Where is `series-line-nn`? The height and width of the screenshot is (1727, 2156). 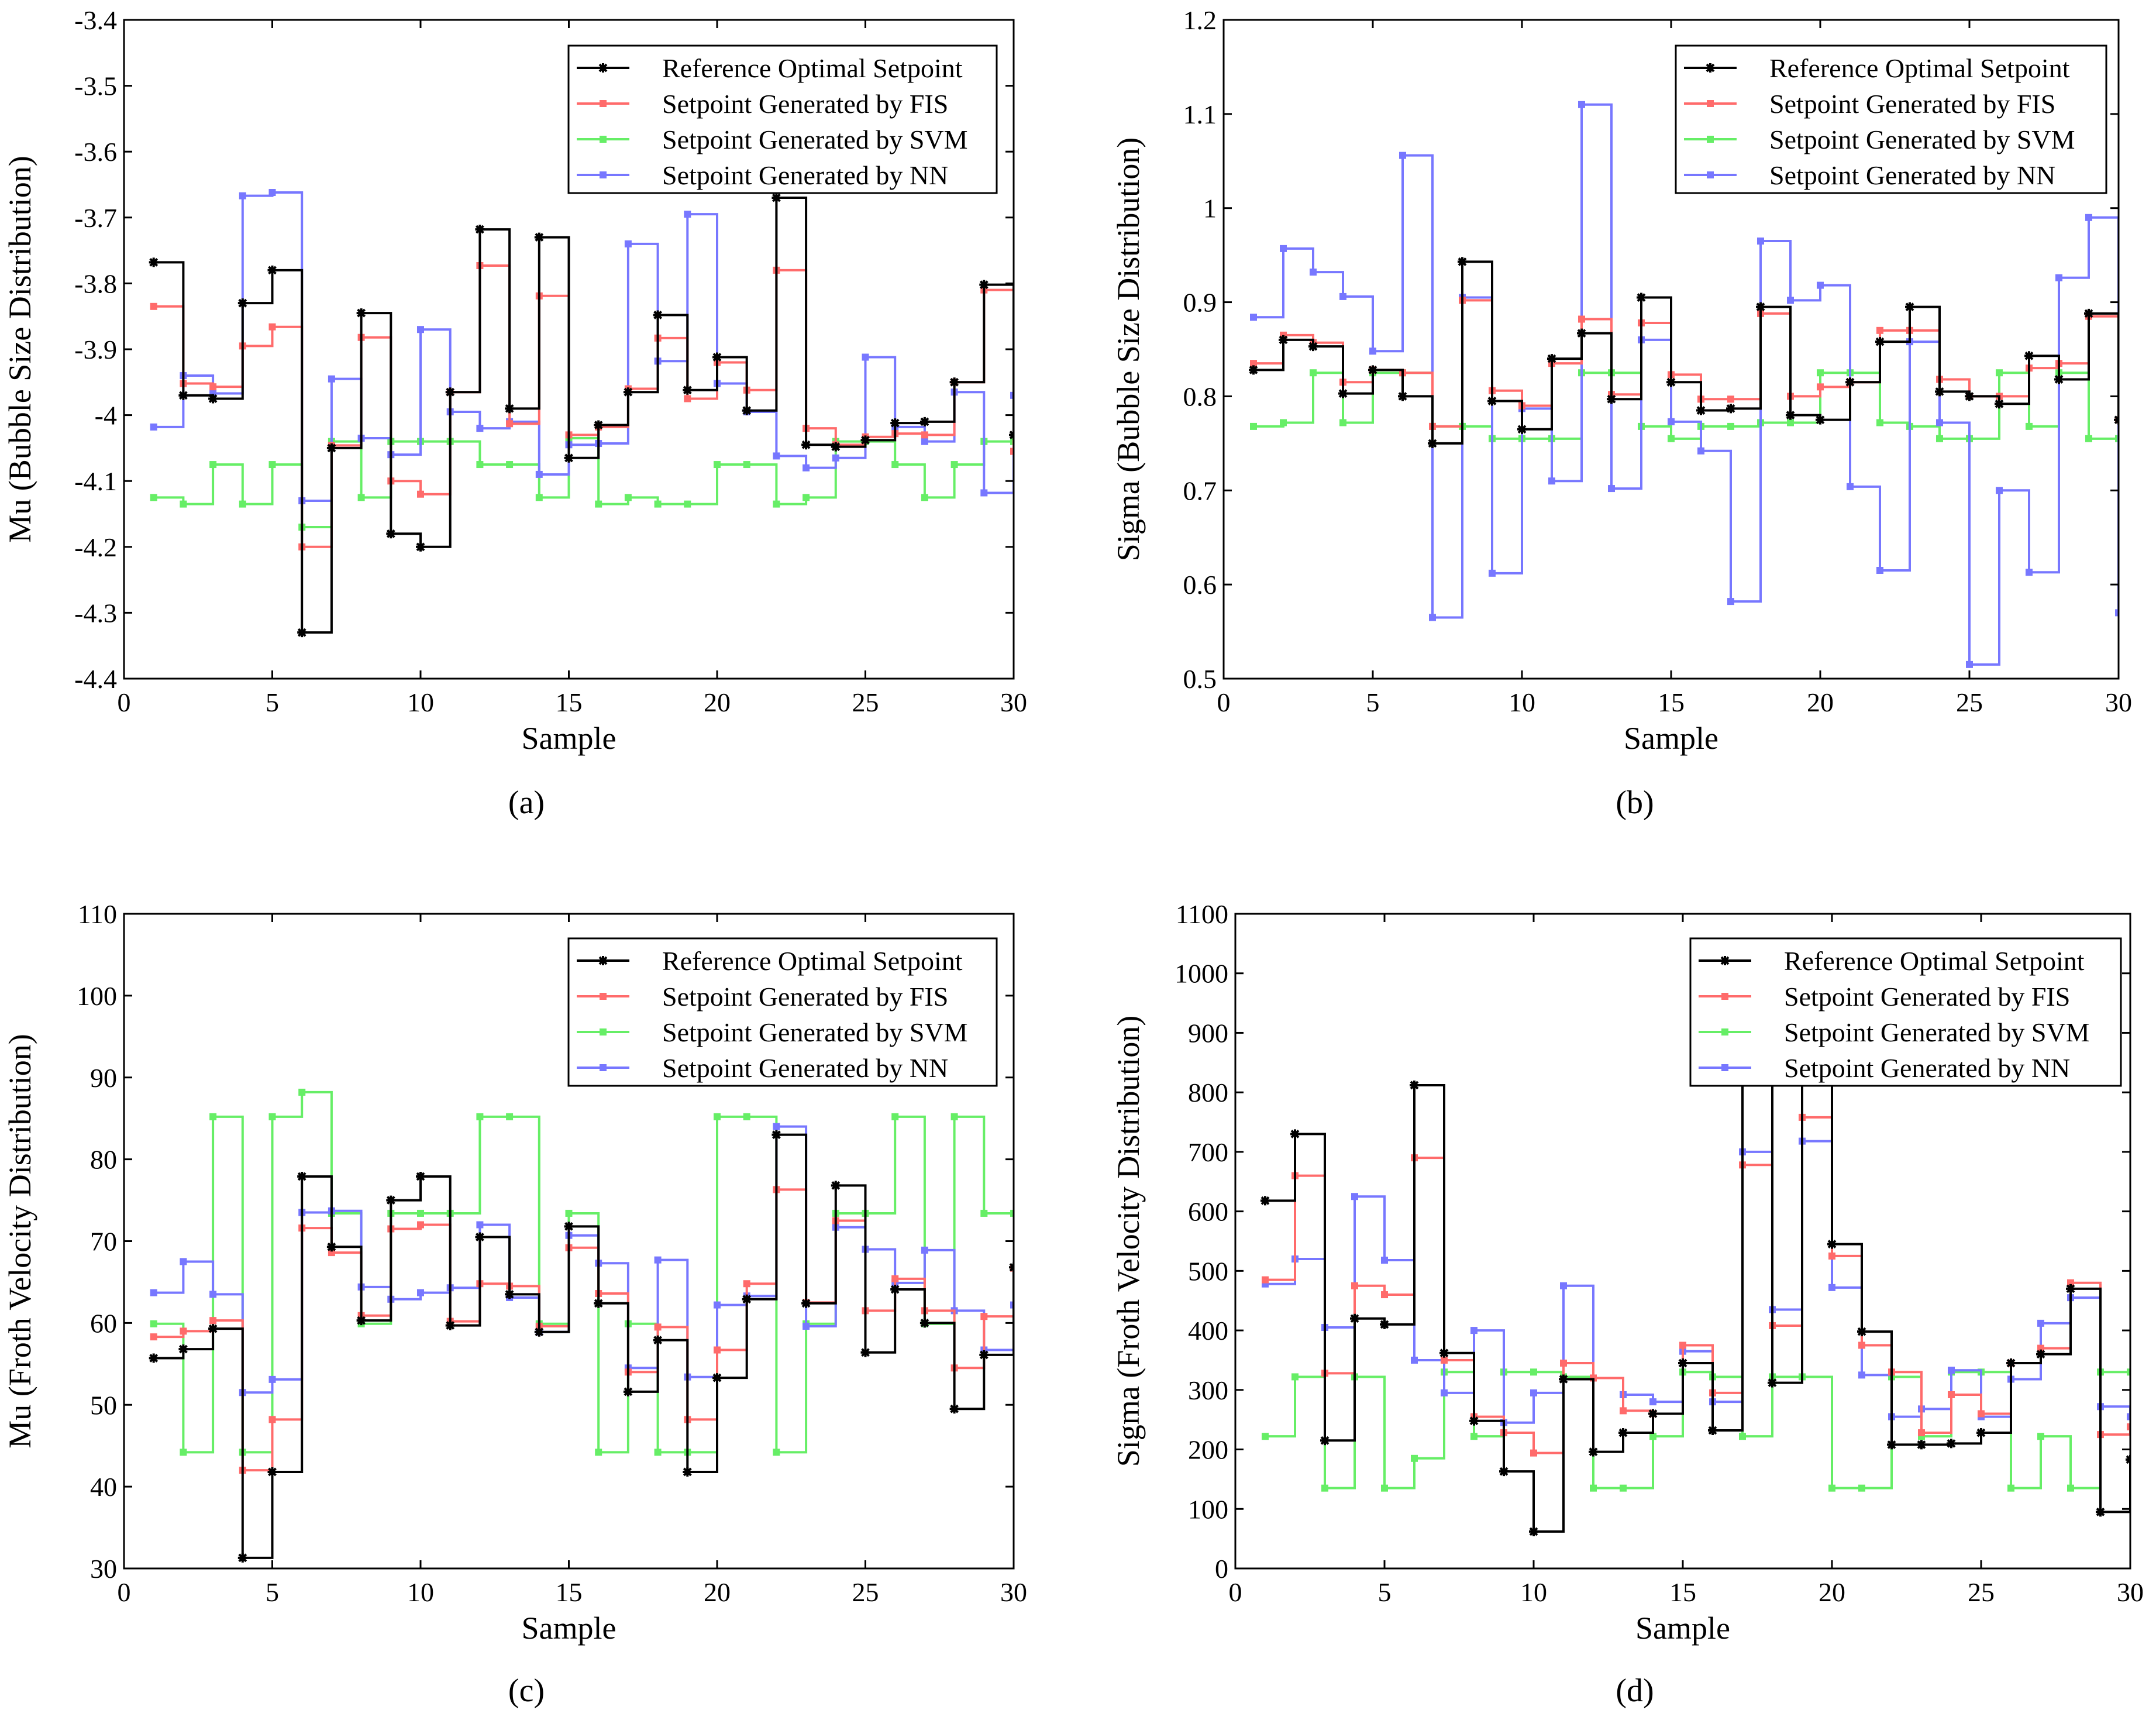 series-line-nn is located at coordinates (583, 346).